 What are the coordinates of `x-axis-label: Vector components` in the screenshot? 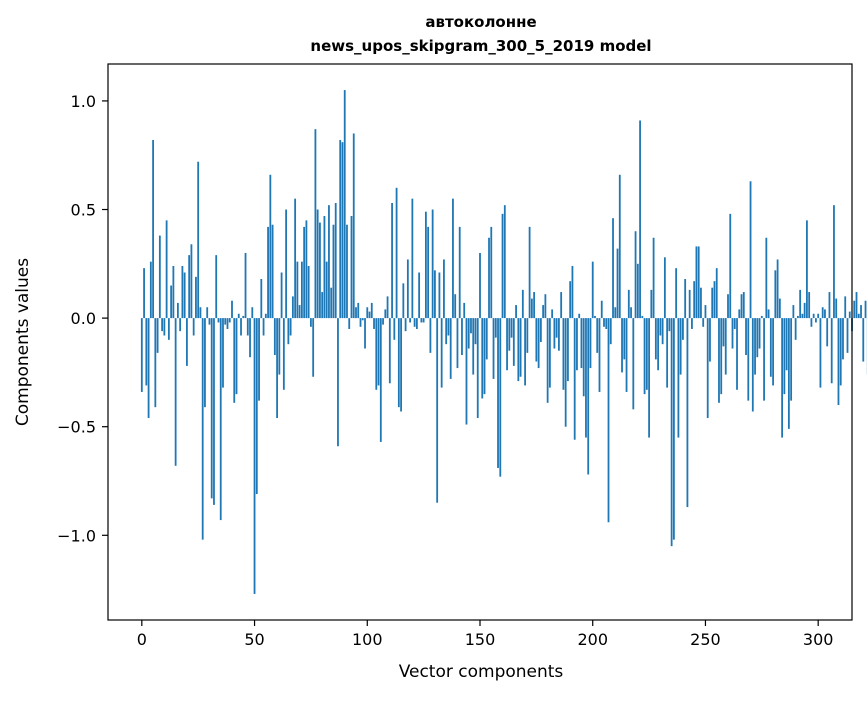 It's located at (481, 672).